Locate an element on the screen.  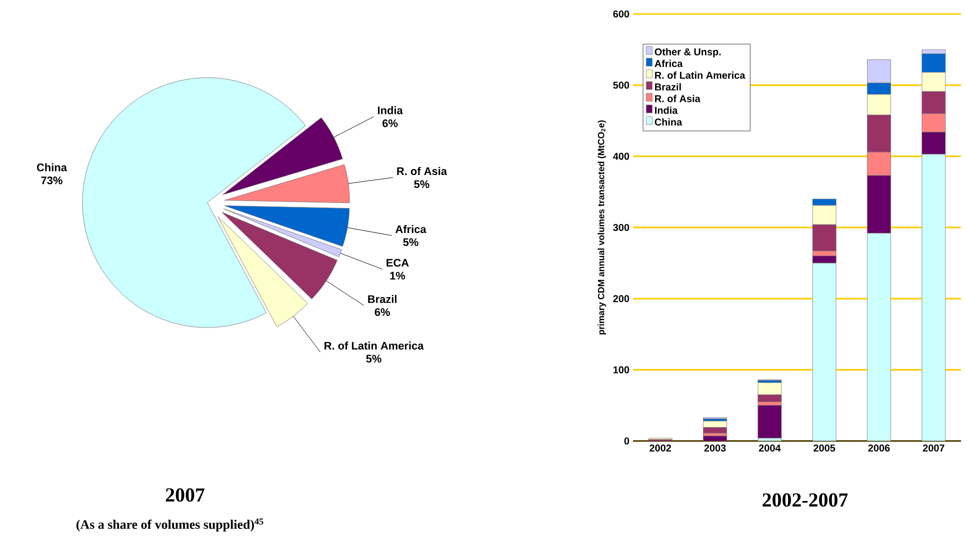
legend-label: R. of Asia is located at coordinates (677, 98).